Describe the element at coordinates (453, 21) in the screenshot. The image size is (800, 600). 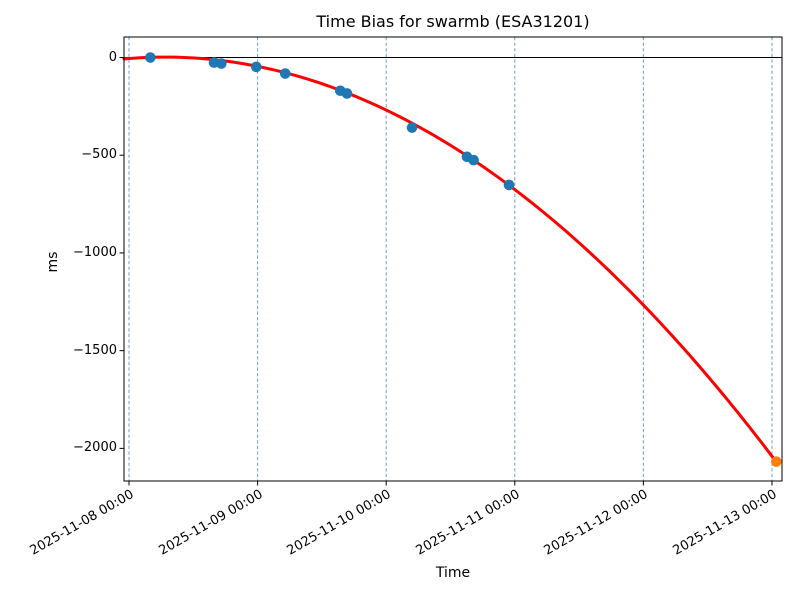
I see `chart-title: Time Bias for swarmb (ESA31201)` at that location.